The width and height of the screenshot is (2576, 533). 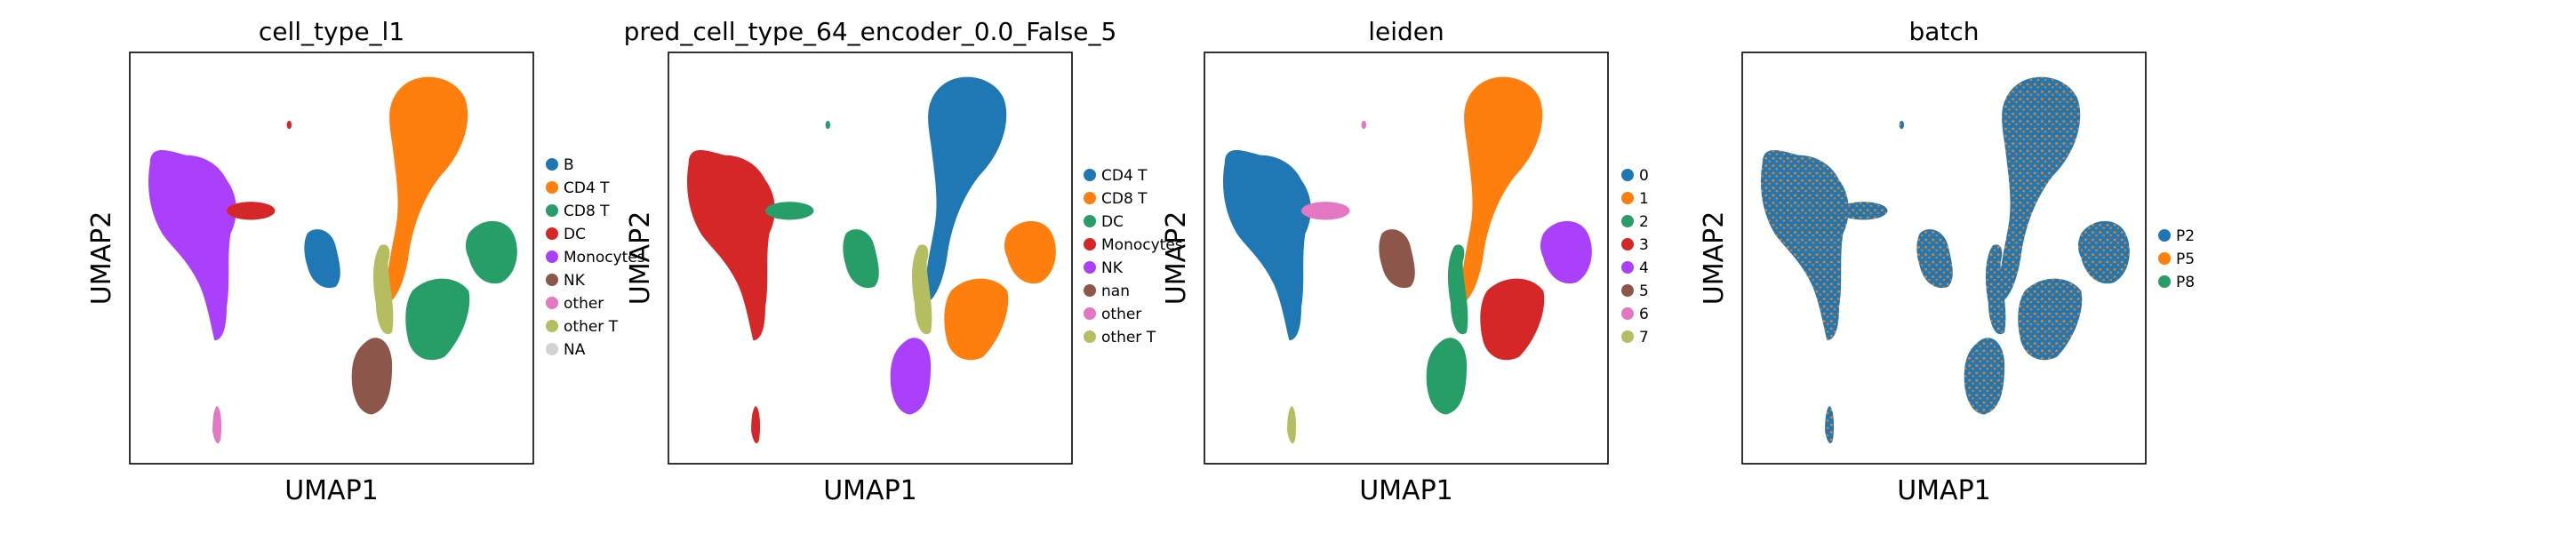 What do you see at coordinates (1644, 199) in the screenshot?
I see `legend-label: 1` at bounding box center [1644, 199].